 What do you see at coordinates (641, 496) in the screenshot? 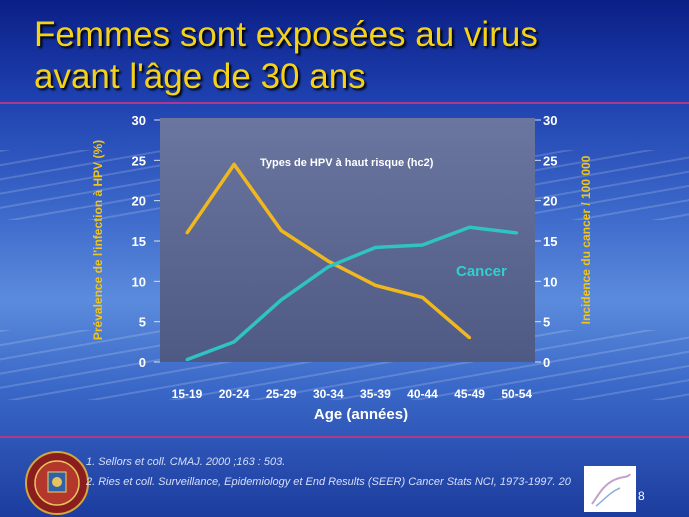
I see `slide-number: 8` at bounding box center [641, 496].